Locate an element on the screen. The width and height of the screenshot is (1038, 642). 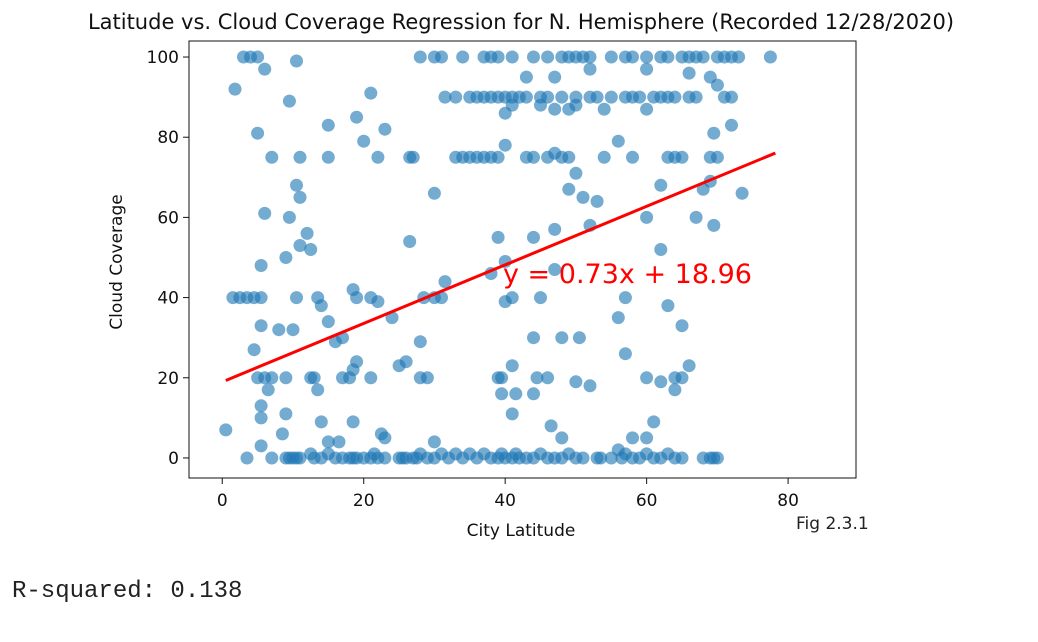
y-tick-label: 0 is located at coordinates (173, 459).